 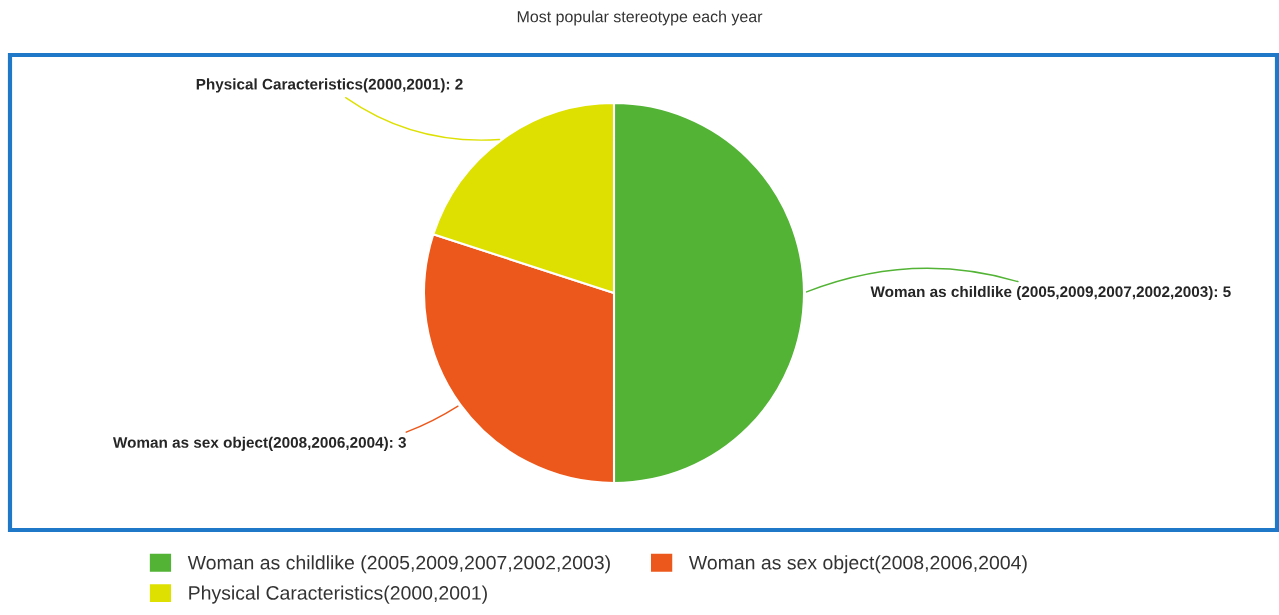 I want to click on legend-label: Physical Caracteristics(2000,2001), so click(x=338, y=594).